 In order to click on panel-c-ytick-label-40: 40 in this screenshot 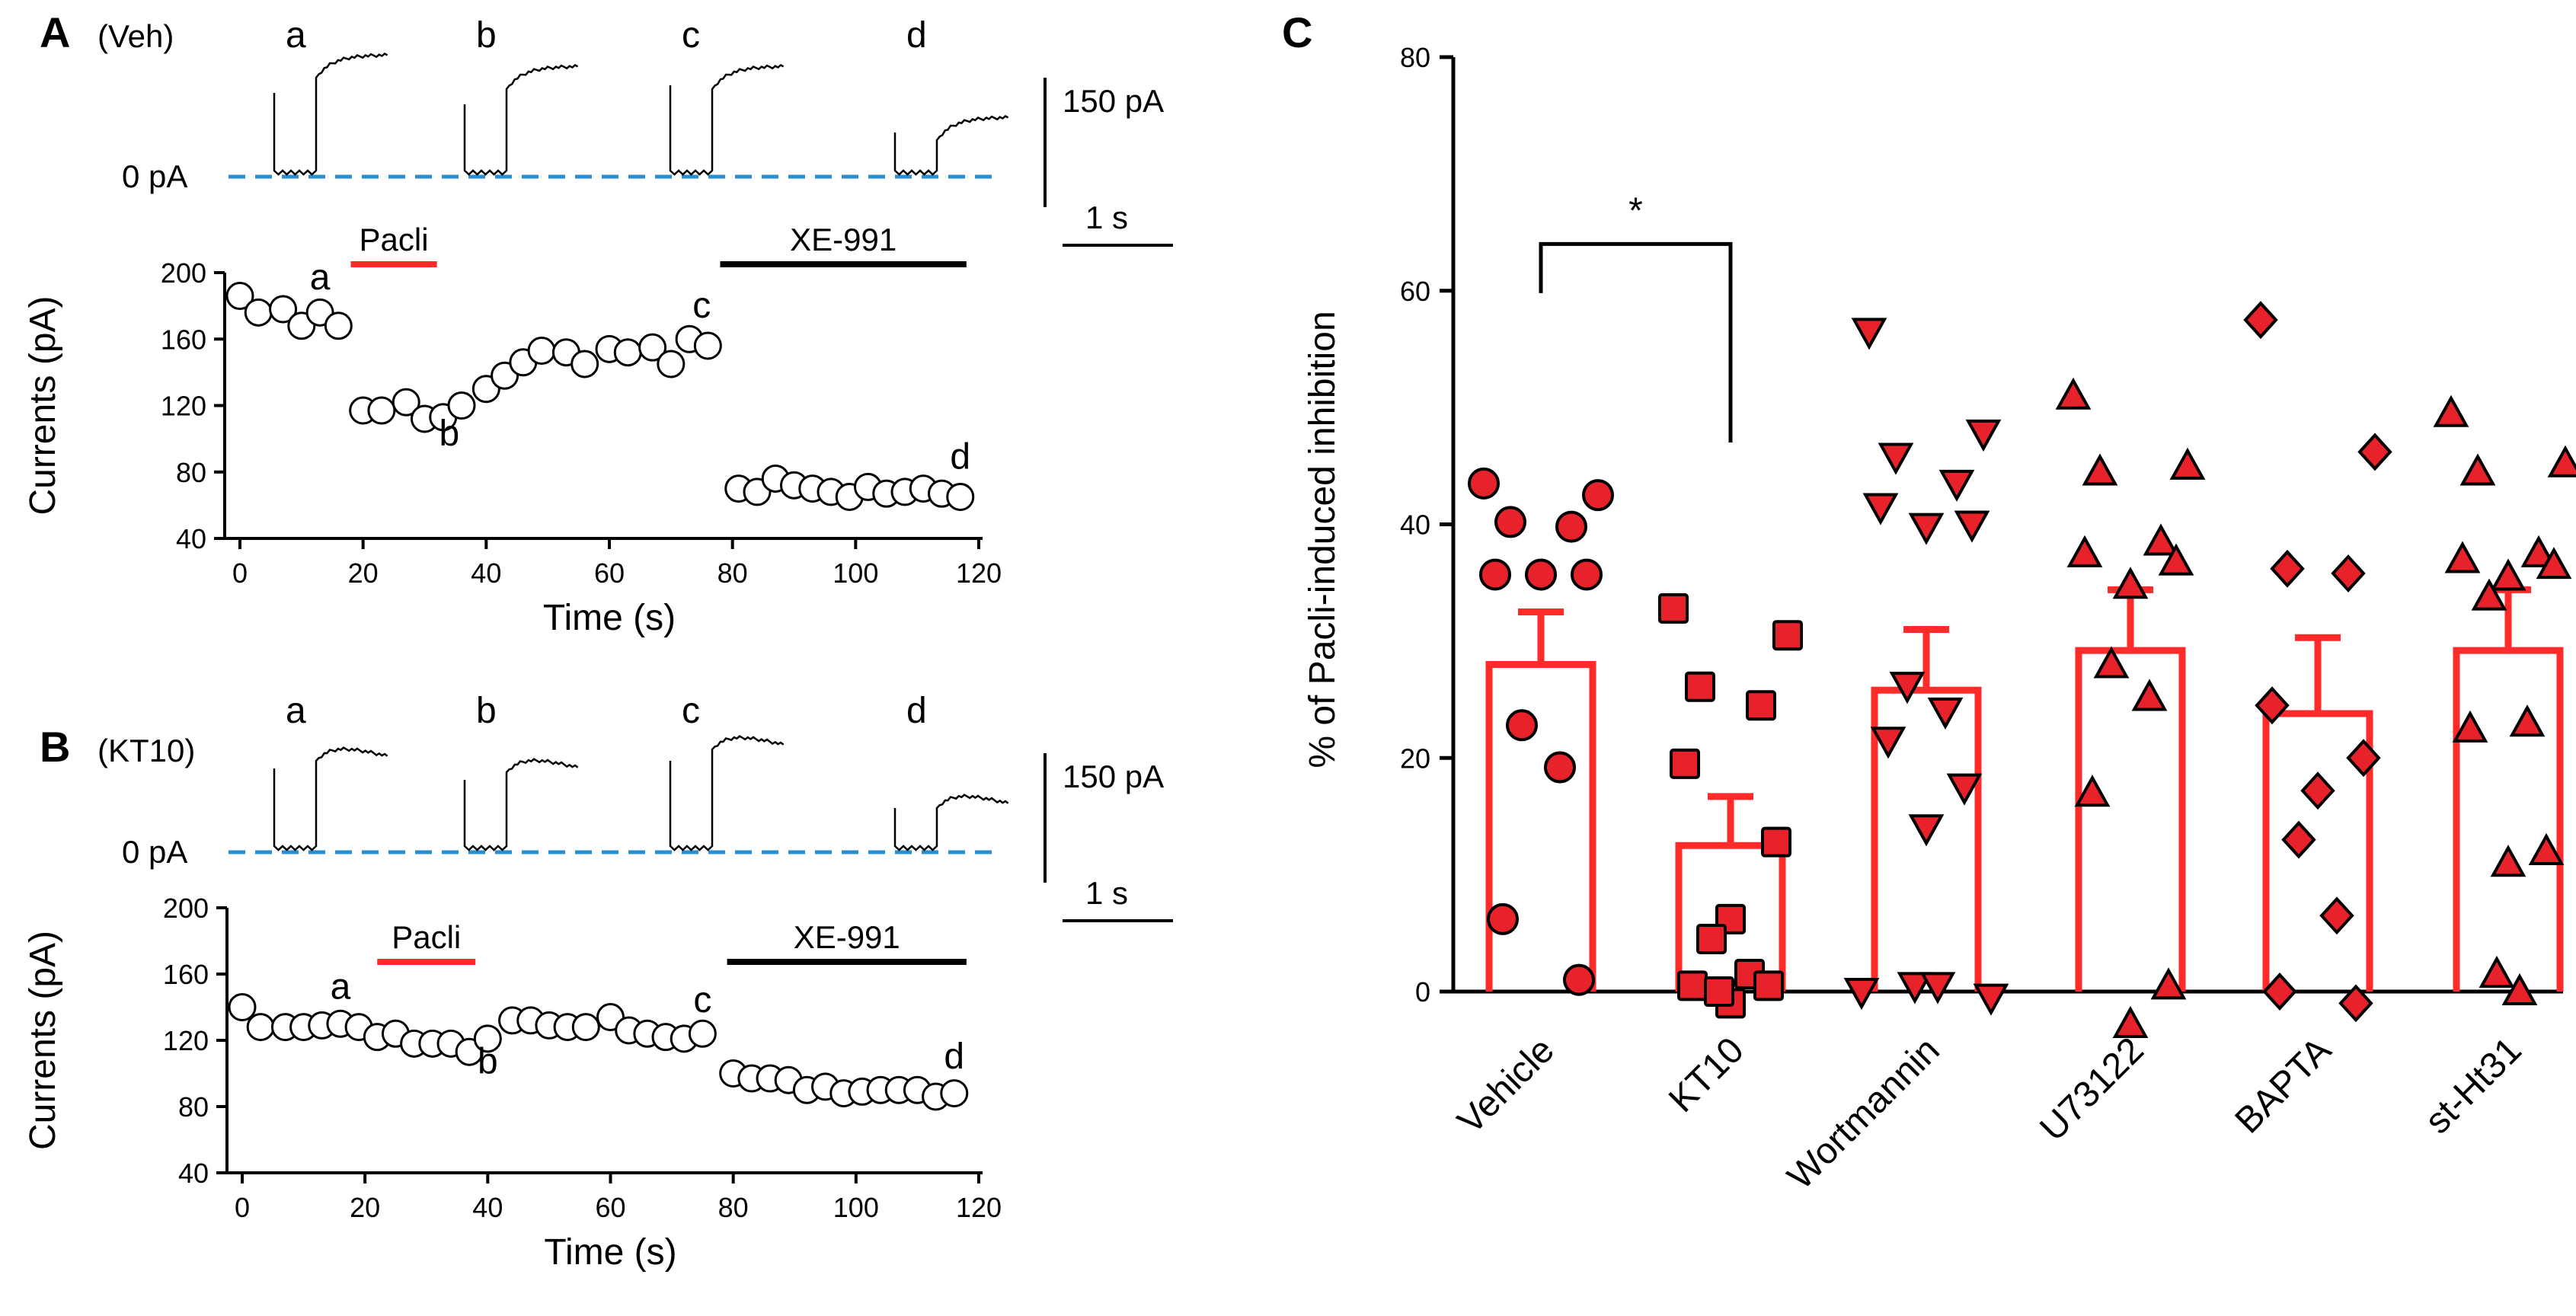, I will do `click(1415, 525)`.